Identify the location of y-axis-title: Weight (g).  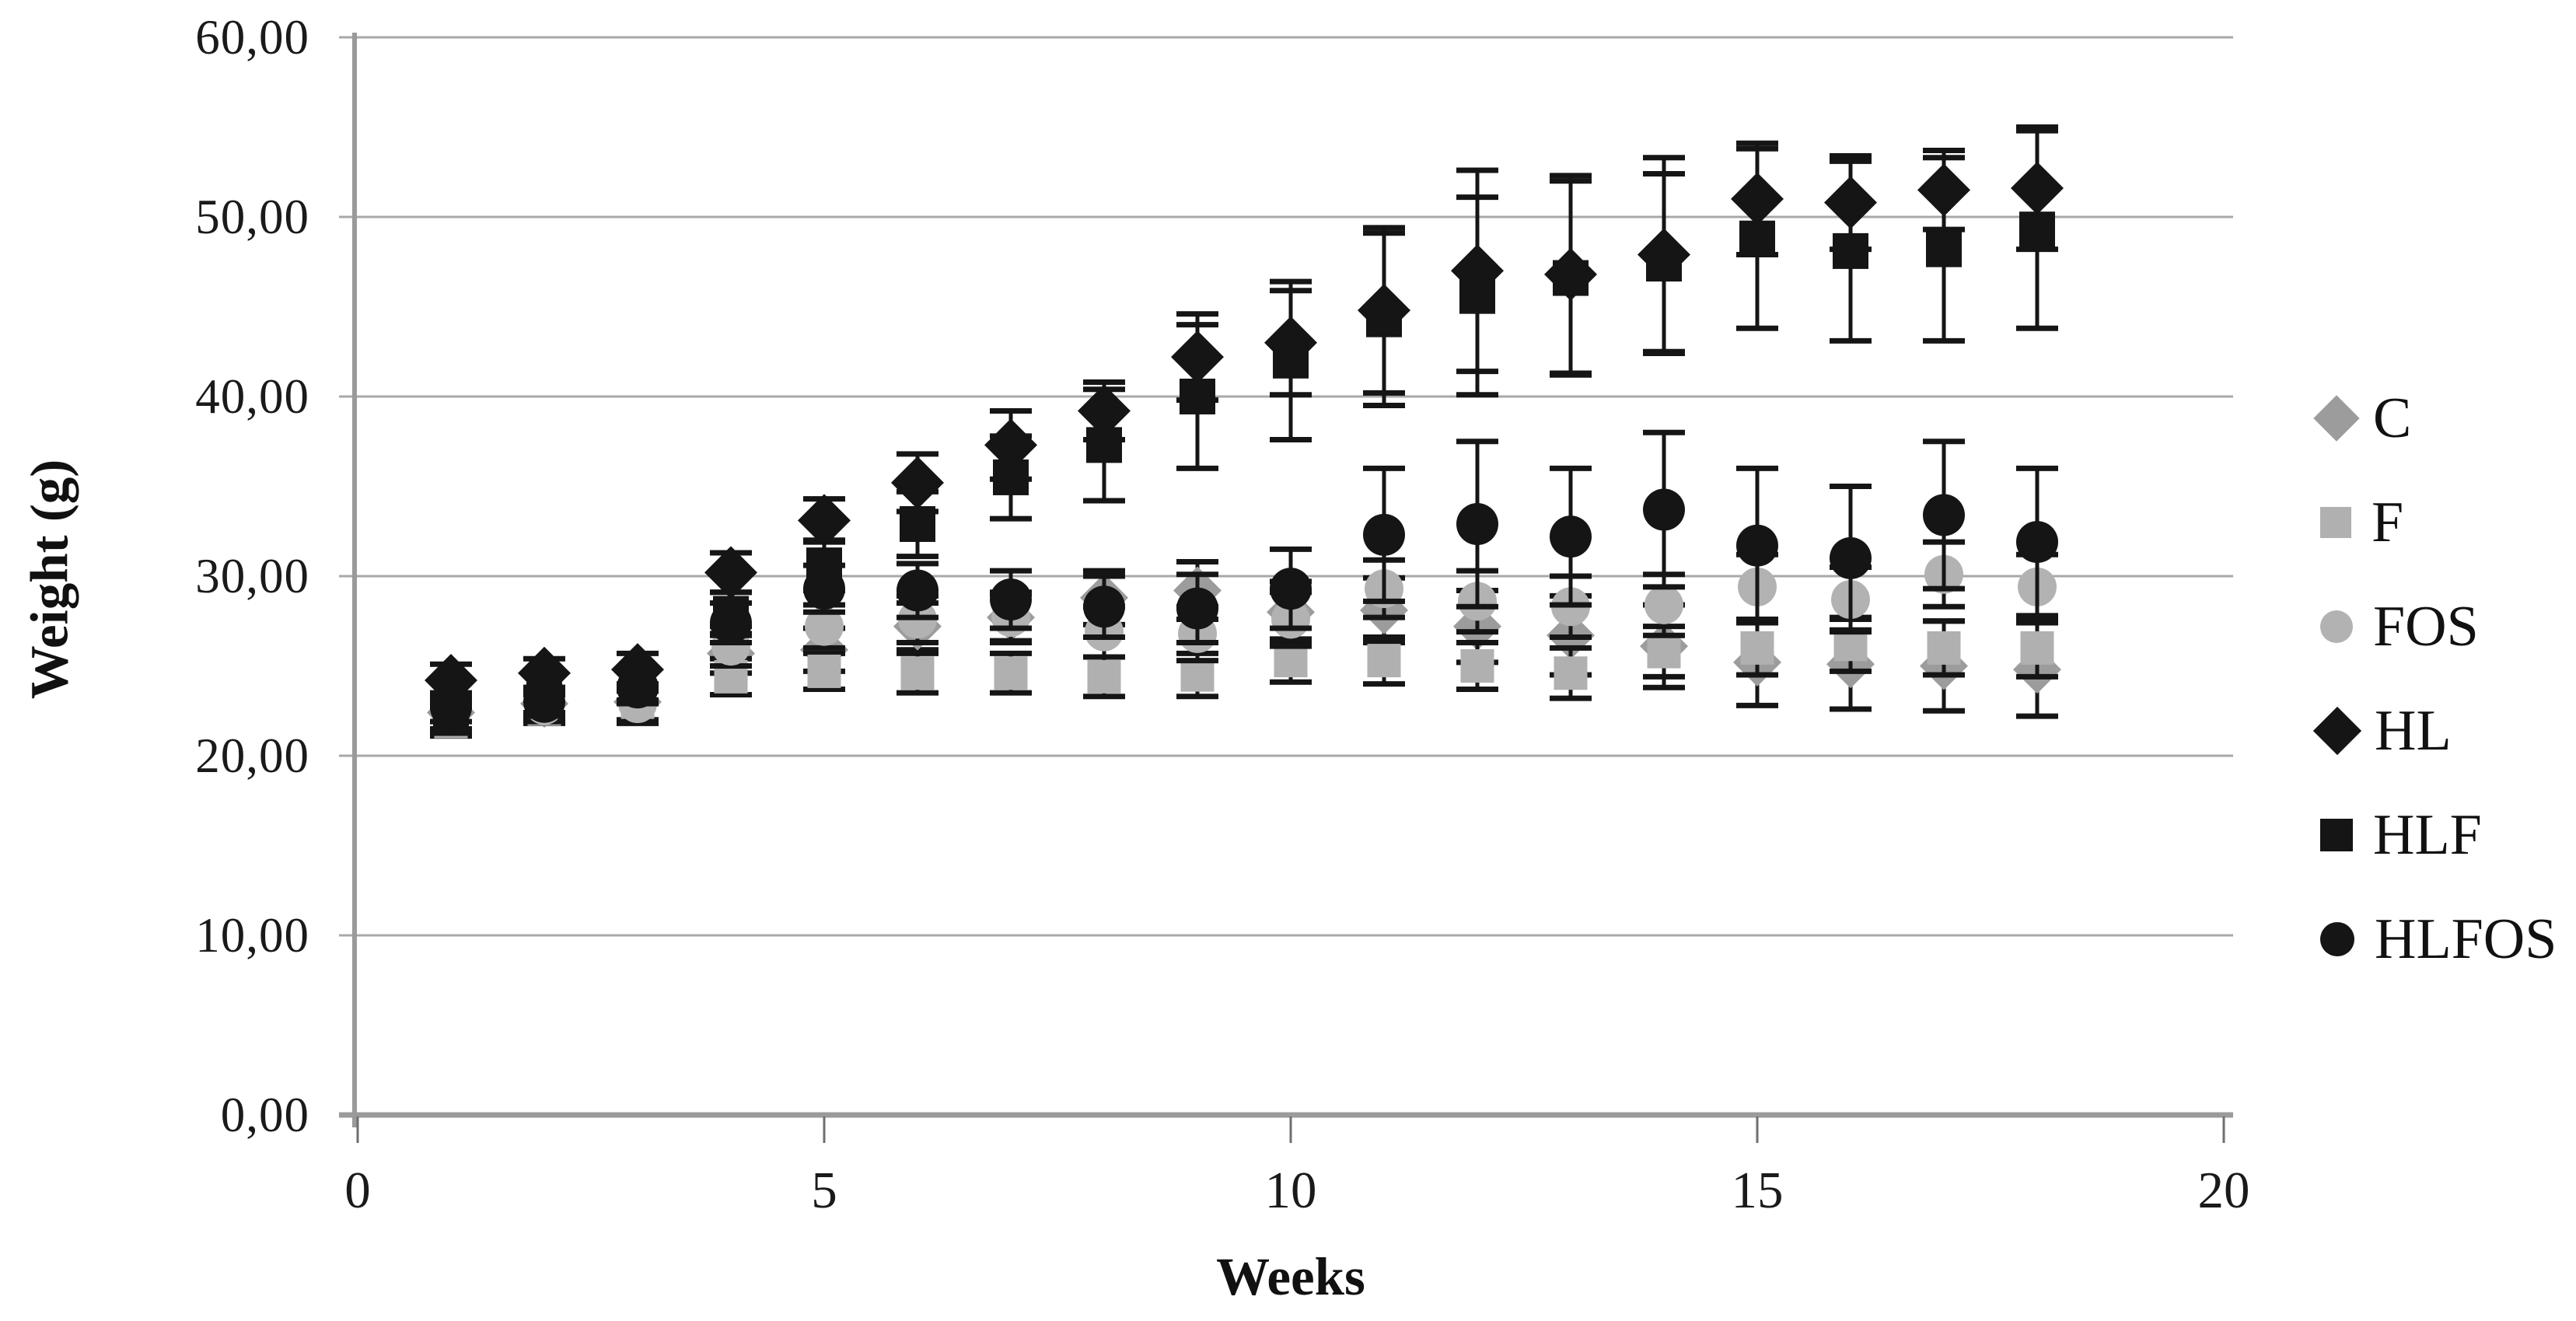
(49, 579).